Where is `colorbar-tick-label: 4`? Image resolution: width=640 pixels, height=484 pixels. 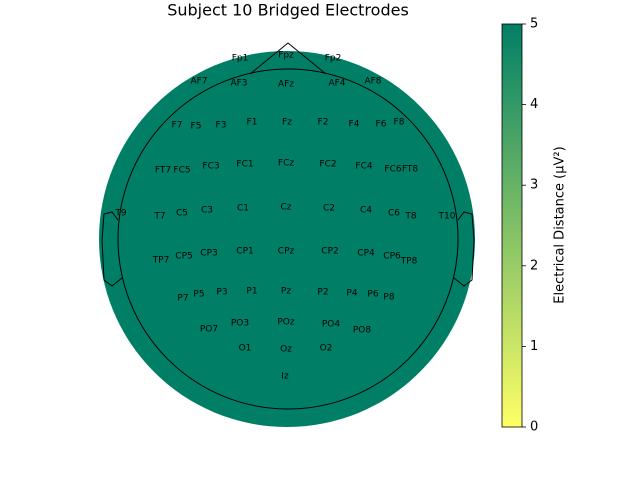
colorbar-tick-label: 4 is located at coordinates (534, 104).